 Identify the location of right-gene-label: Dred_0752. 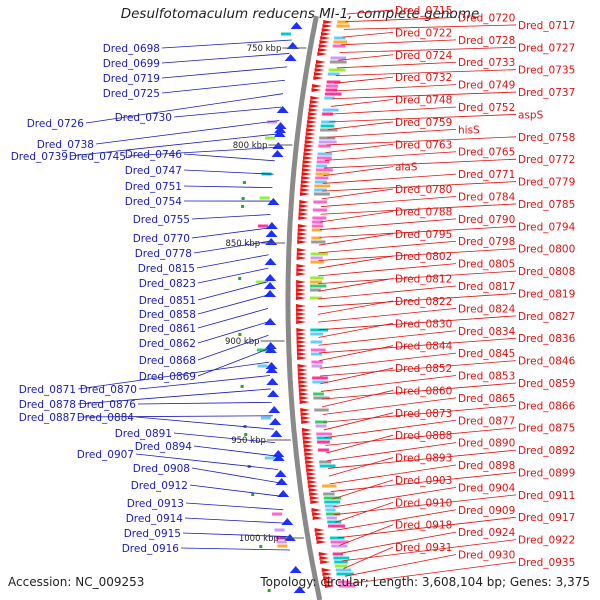
(486, 108).